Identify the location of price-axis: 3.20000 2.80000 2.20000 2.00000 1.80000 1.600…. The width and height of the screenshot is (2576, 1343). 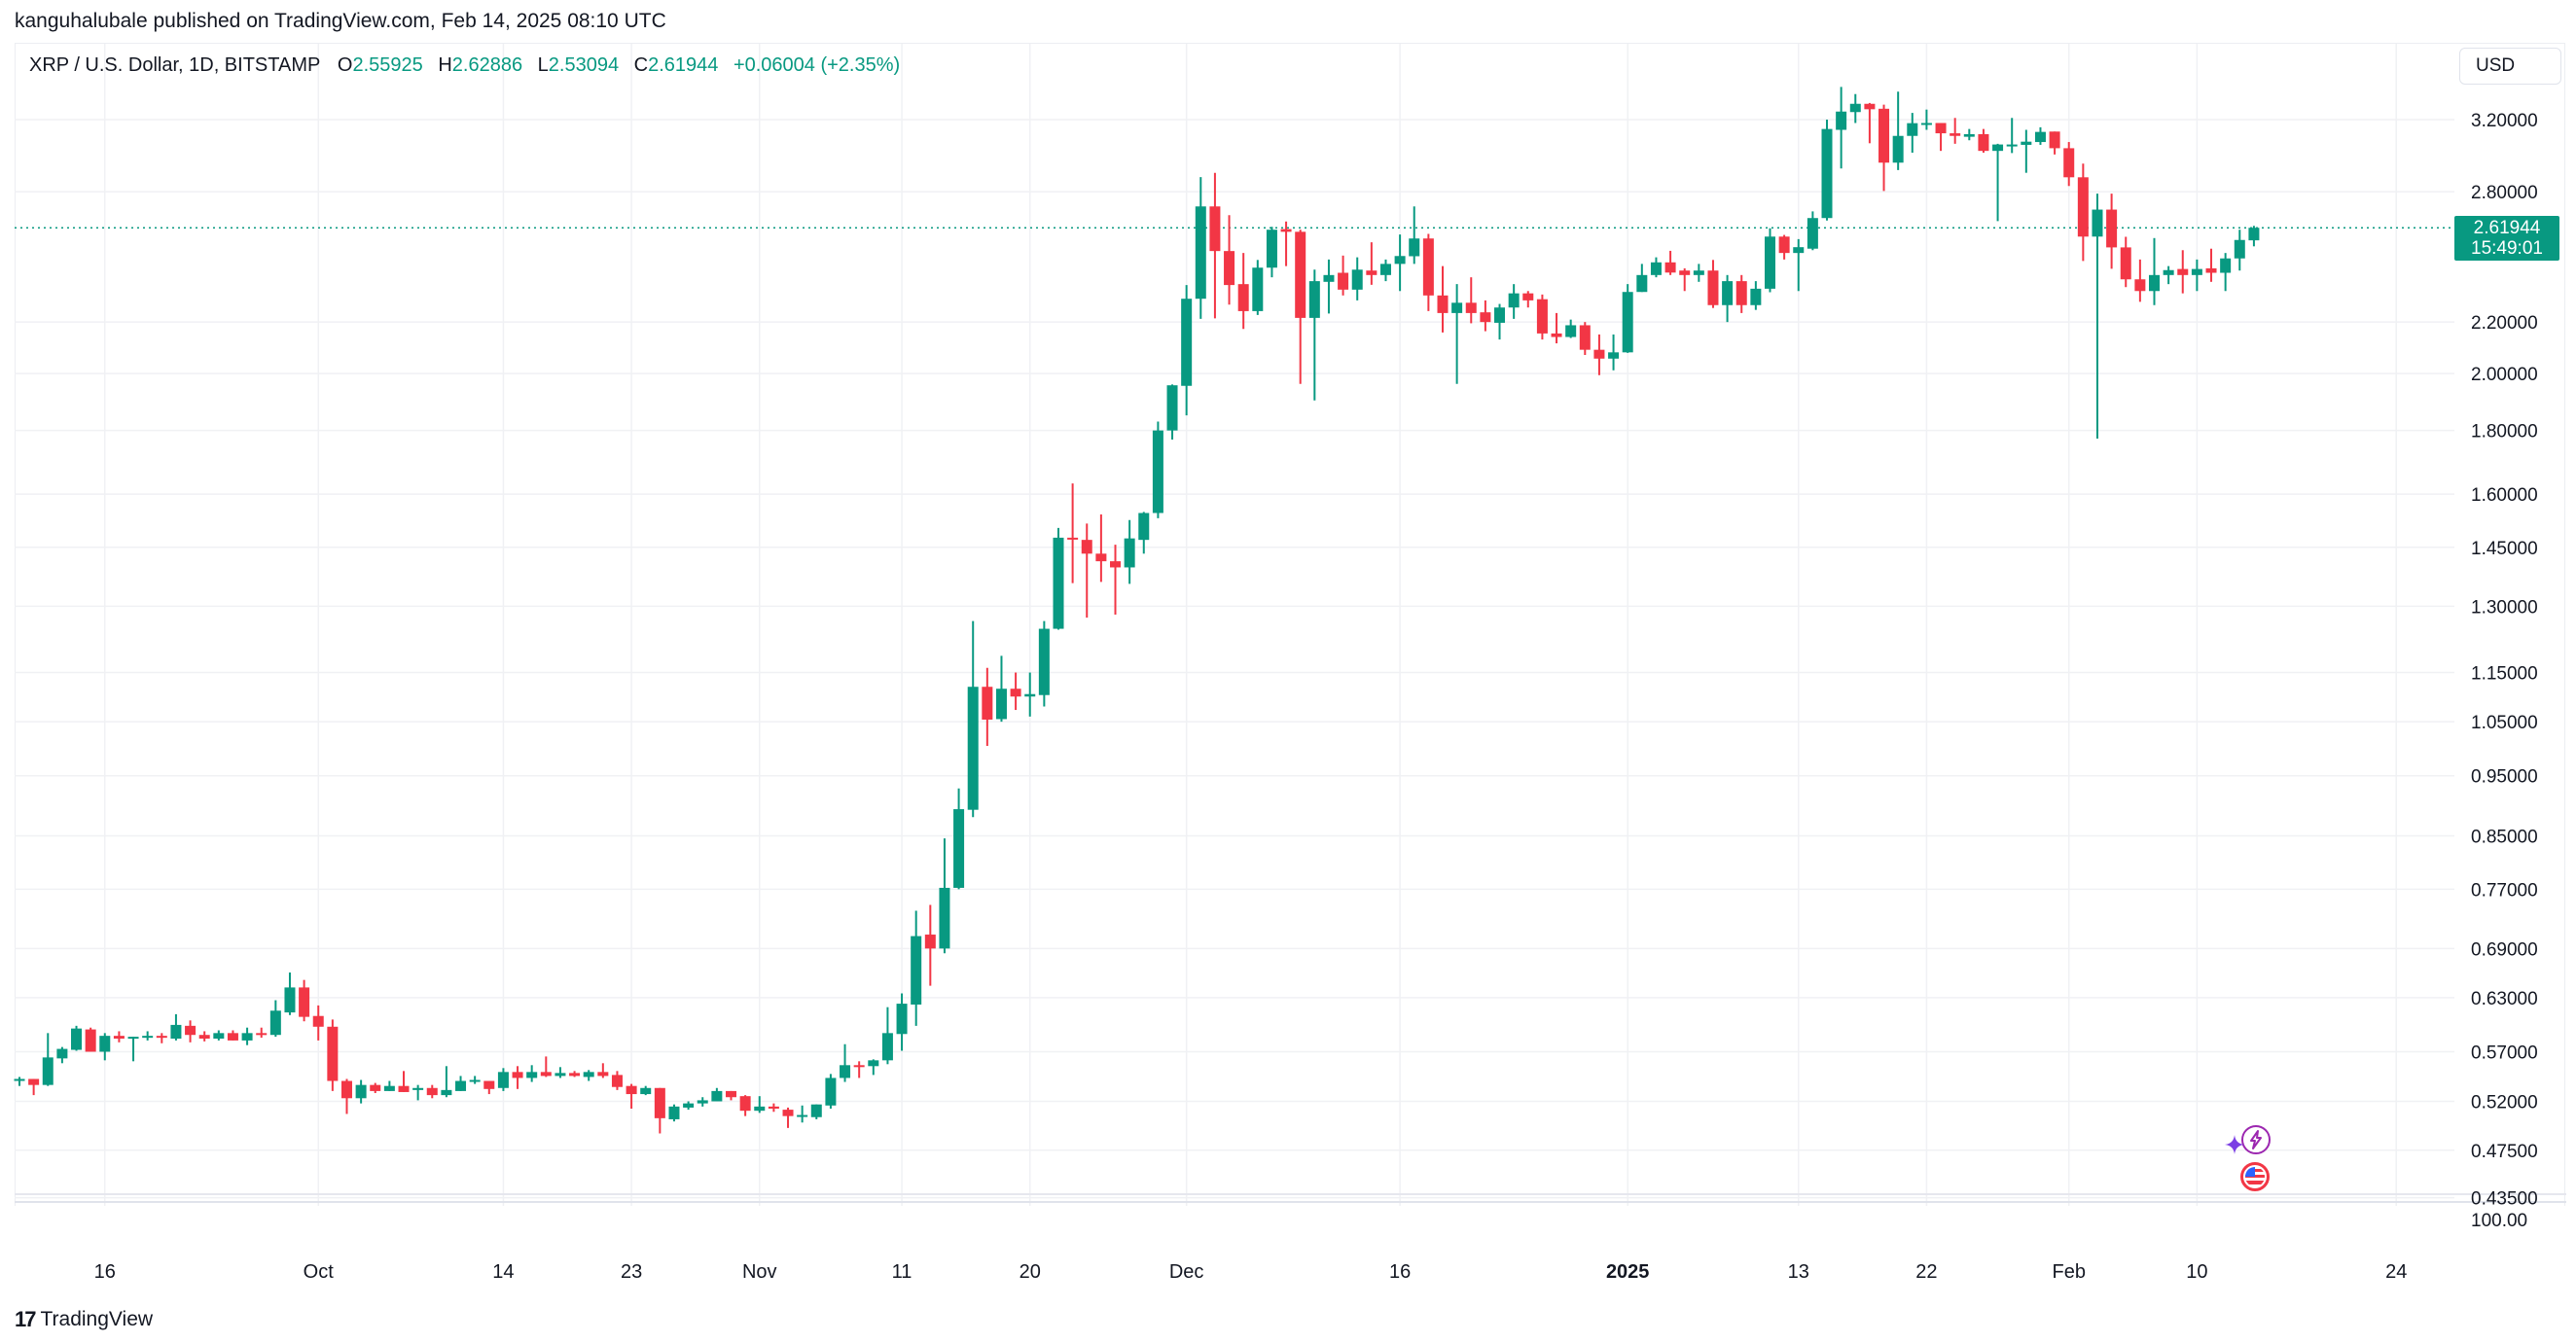
(2504, 660).